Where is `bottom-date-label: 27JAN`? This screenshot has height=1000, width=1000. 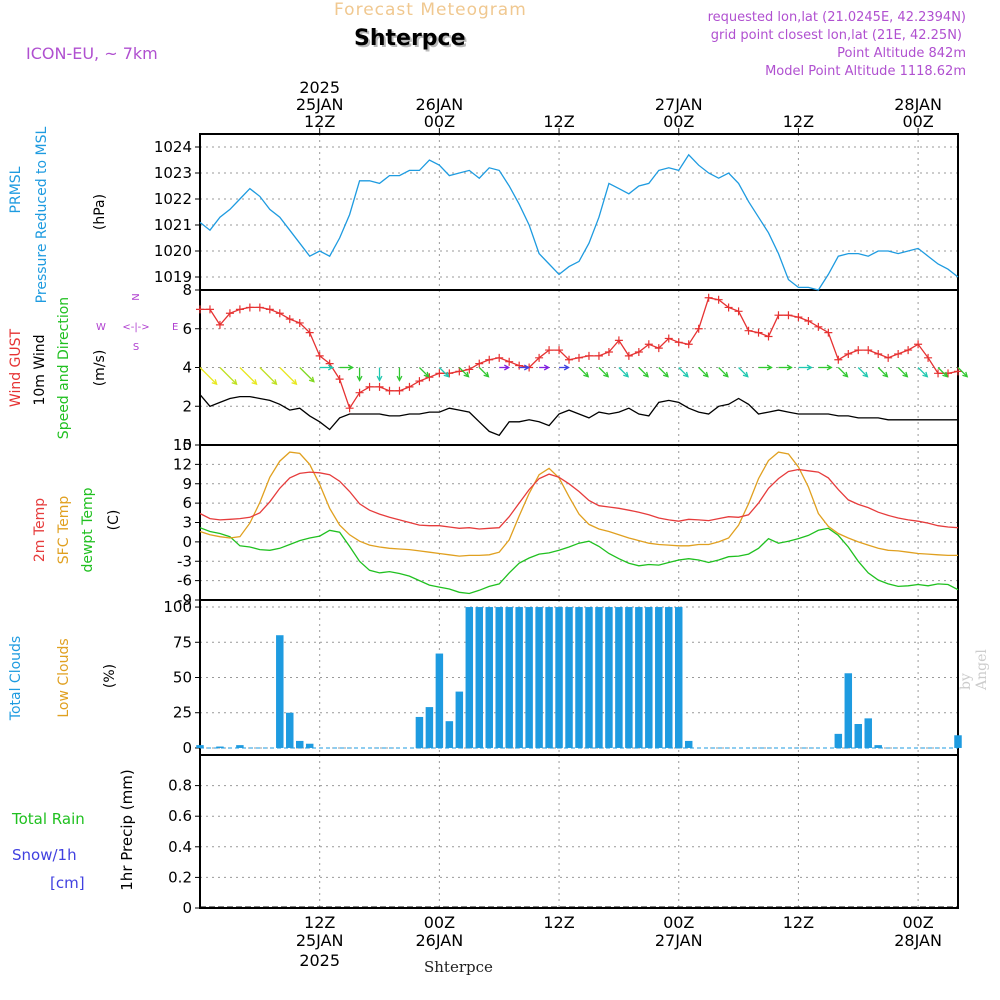 bottom-date-label: 27JAN is located at coordinates (679, 940).